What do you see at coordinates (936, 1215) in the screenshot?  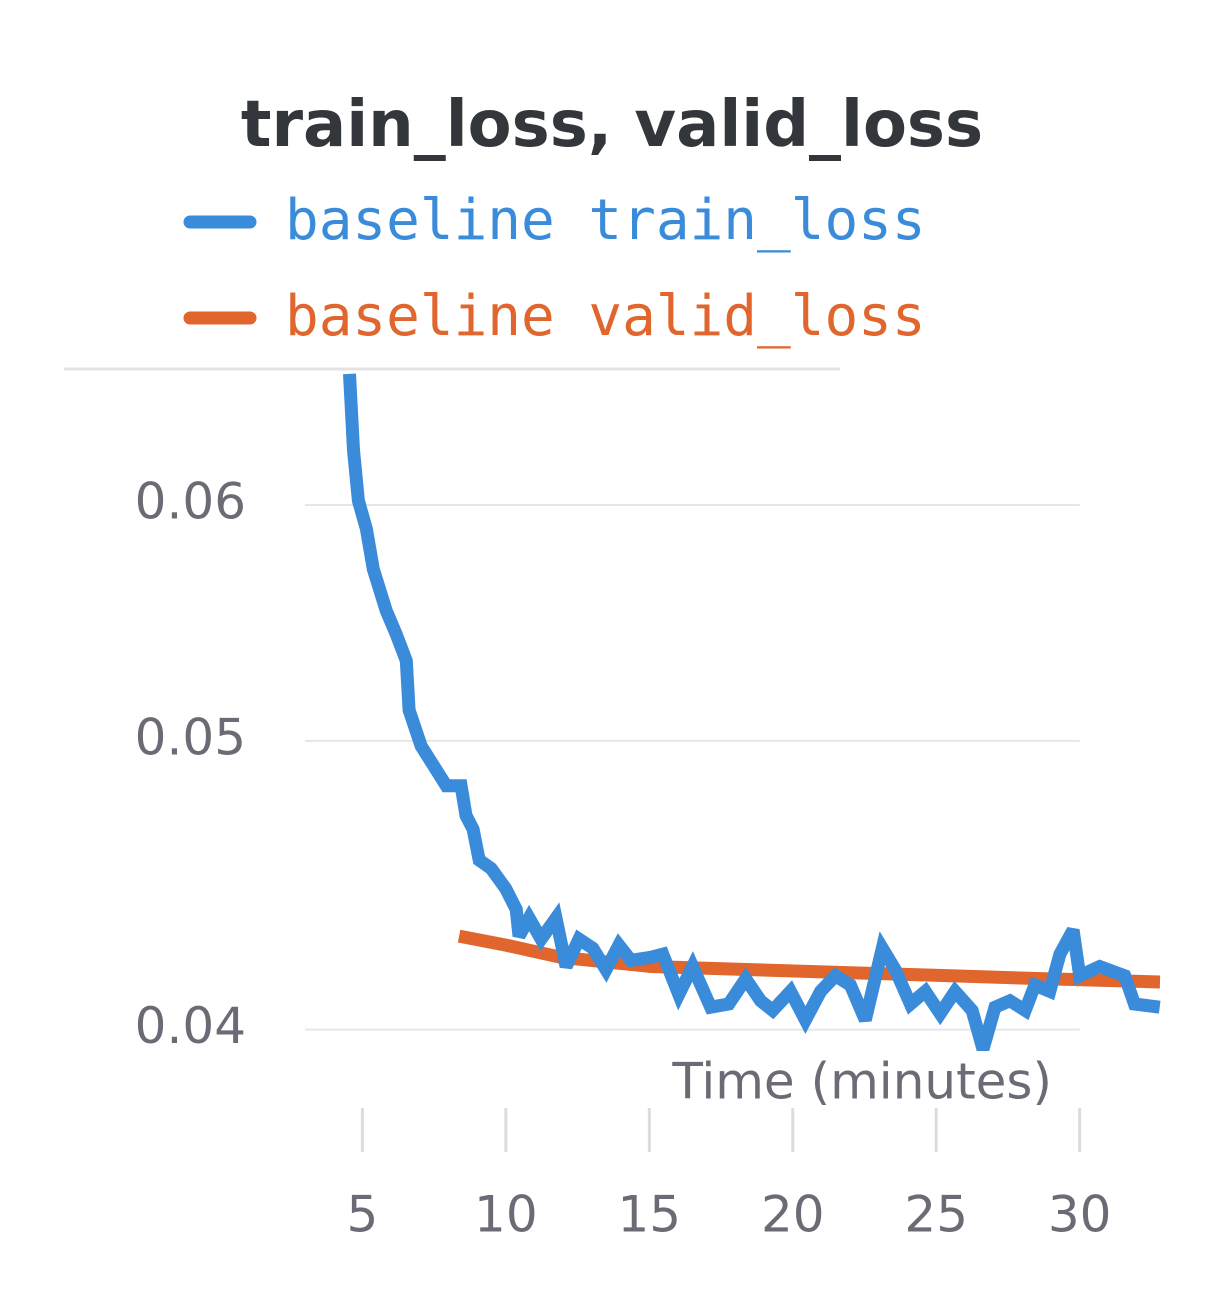 I see `x-tick-label: 25` at bounding box center [936, 1215].